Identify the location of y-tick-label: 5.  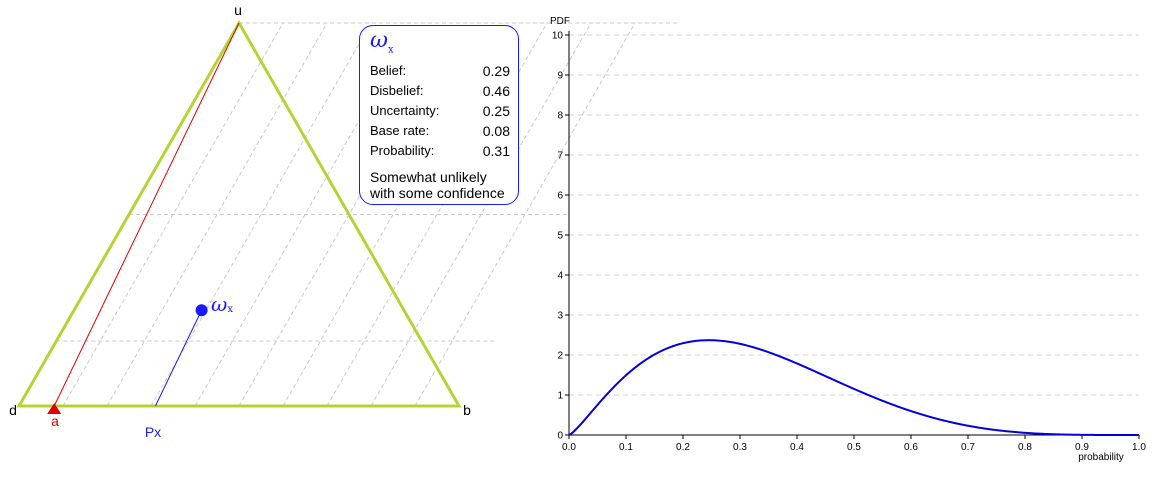
(560, 236).